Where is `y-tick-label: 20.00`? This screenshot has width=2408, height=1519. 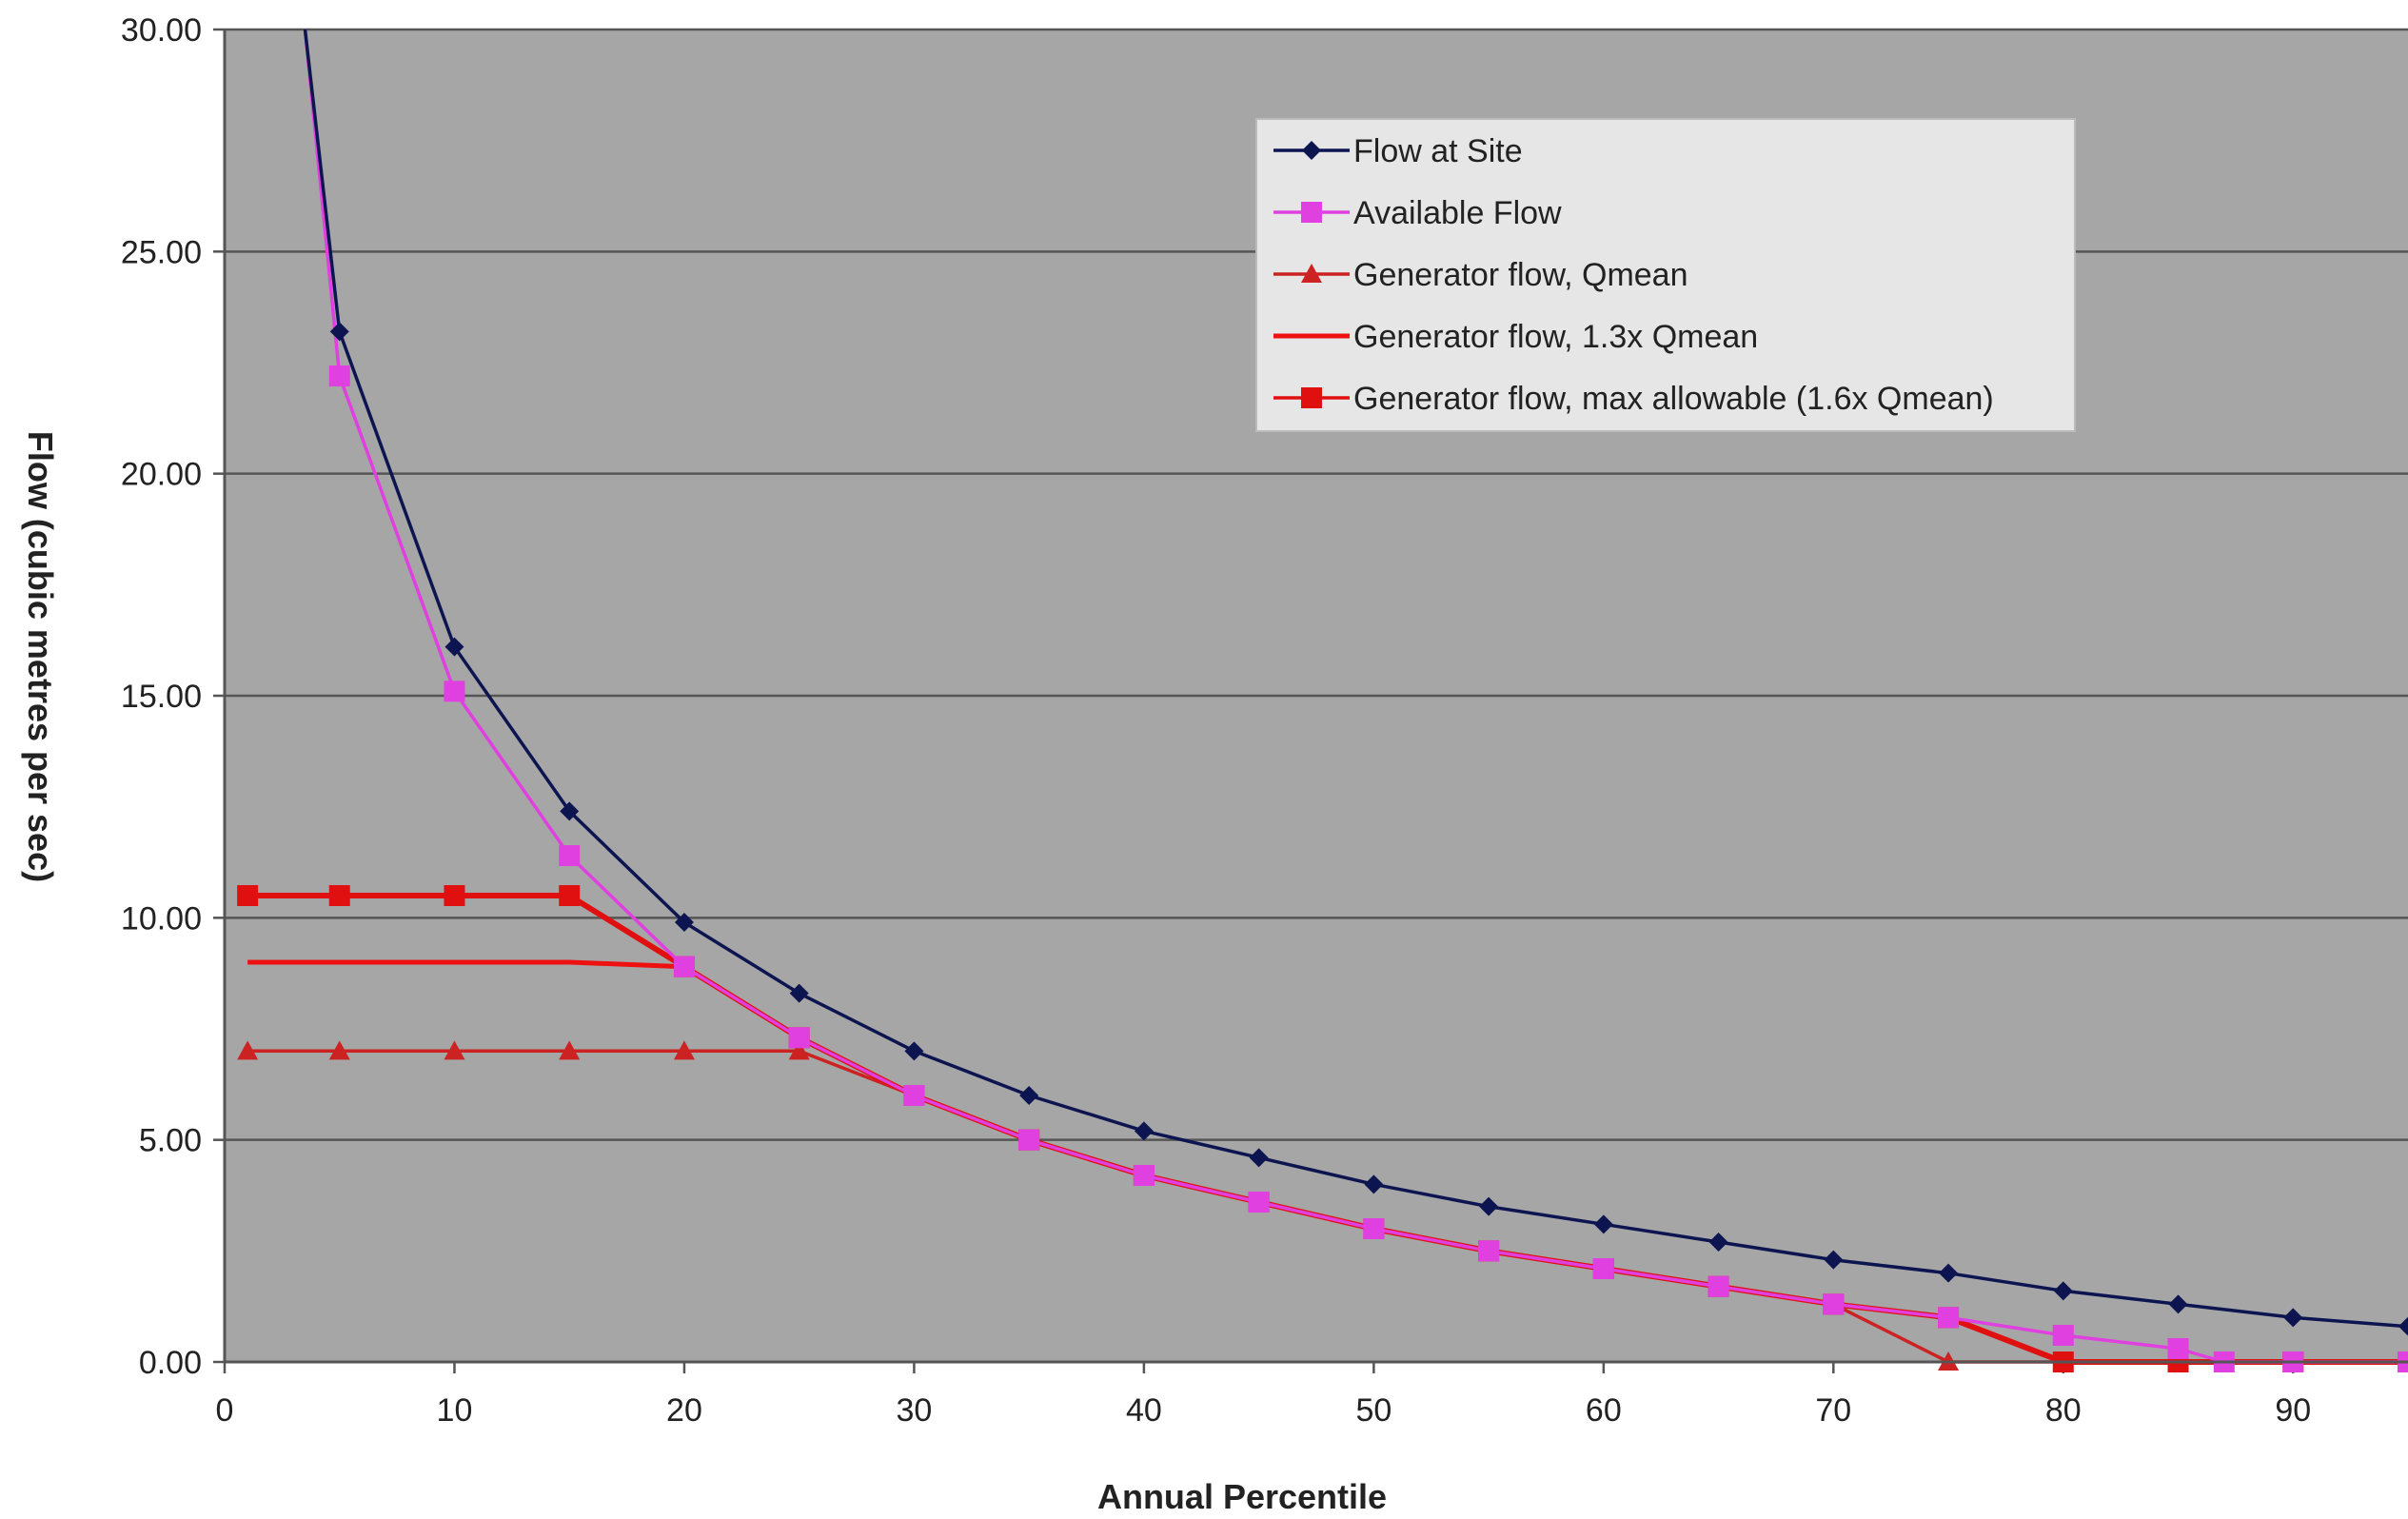 y-tick-label: 20.00 is located at coordinates (161, 475).